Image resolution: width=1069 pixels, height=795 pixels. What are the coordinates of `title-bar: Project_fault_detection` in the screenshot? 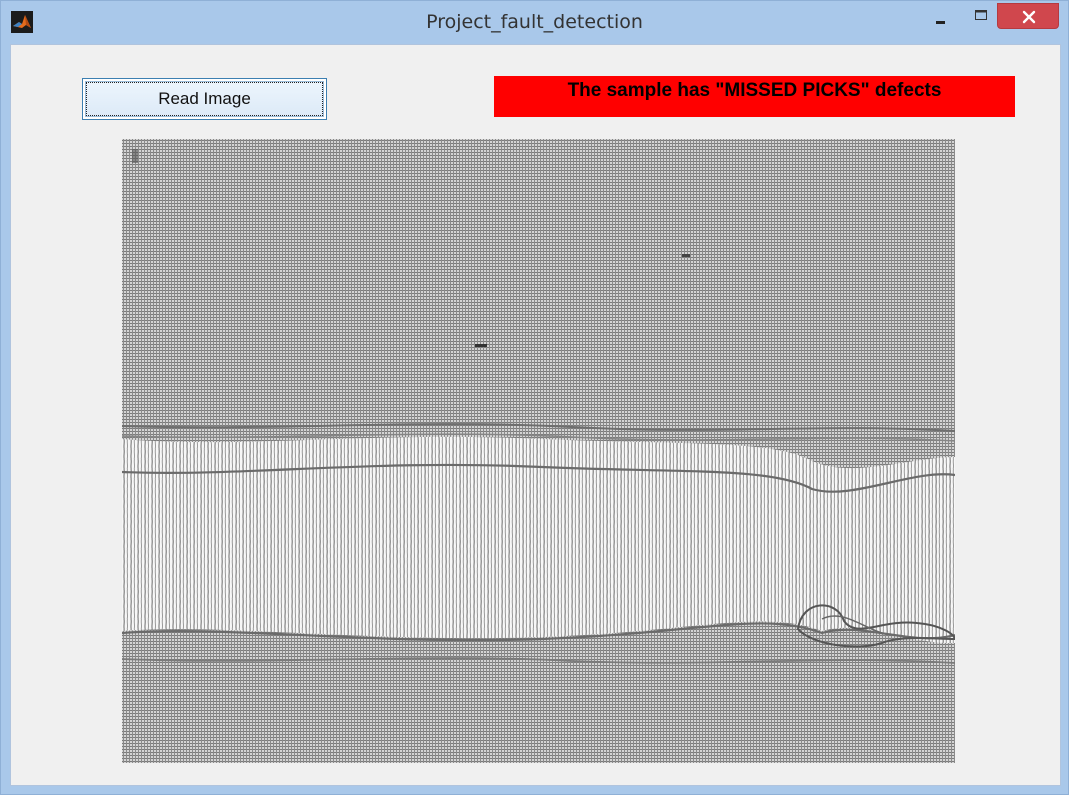 It's located at (534, 22).